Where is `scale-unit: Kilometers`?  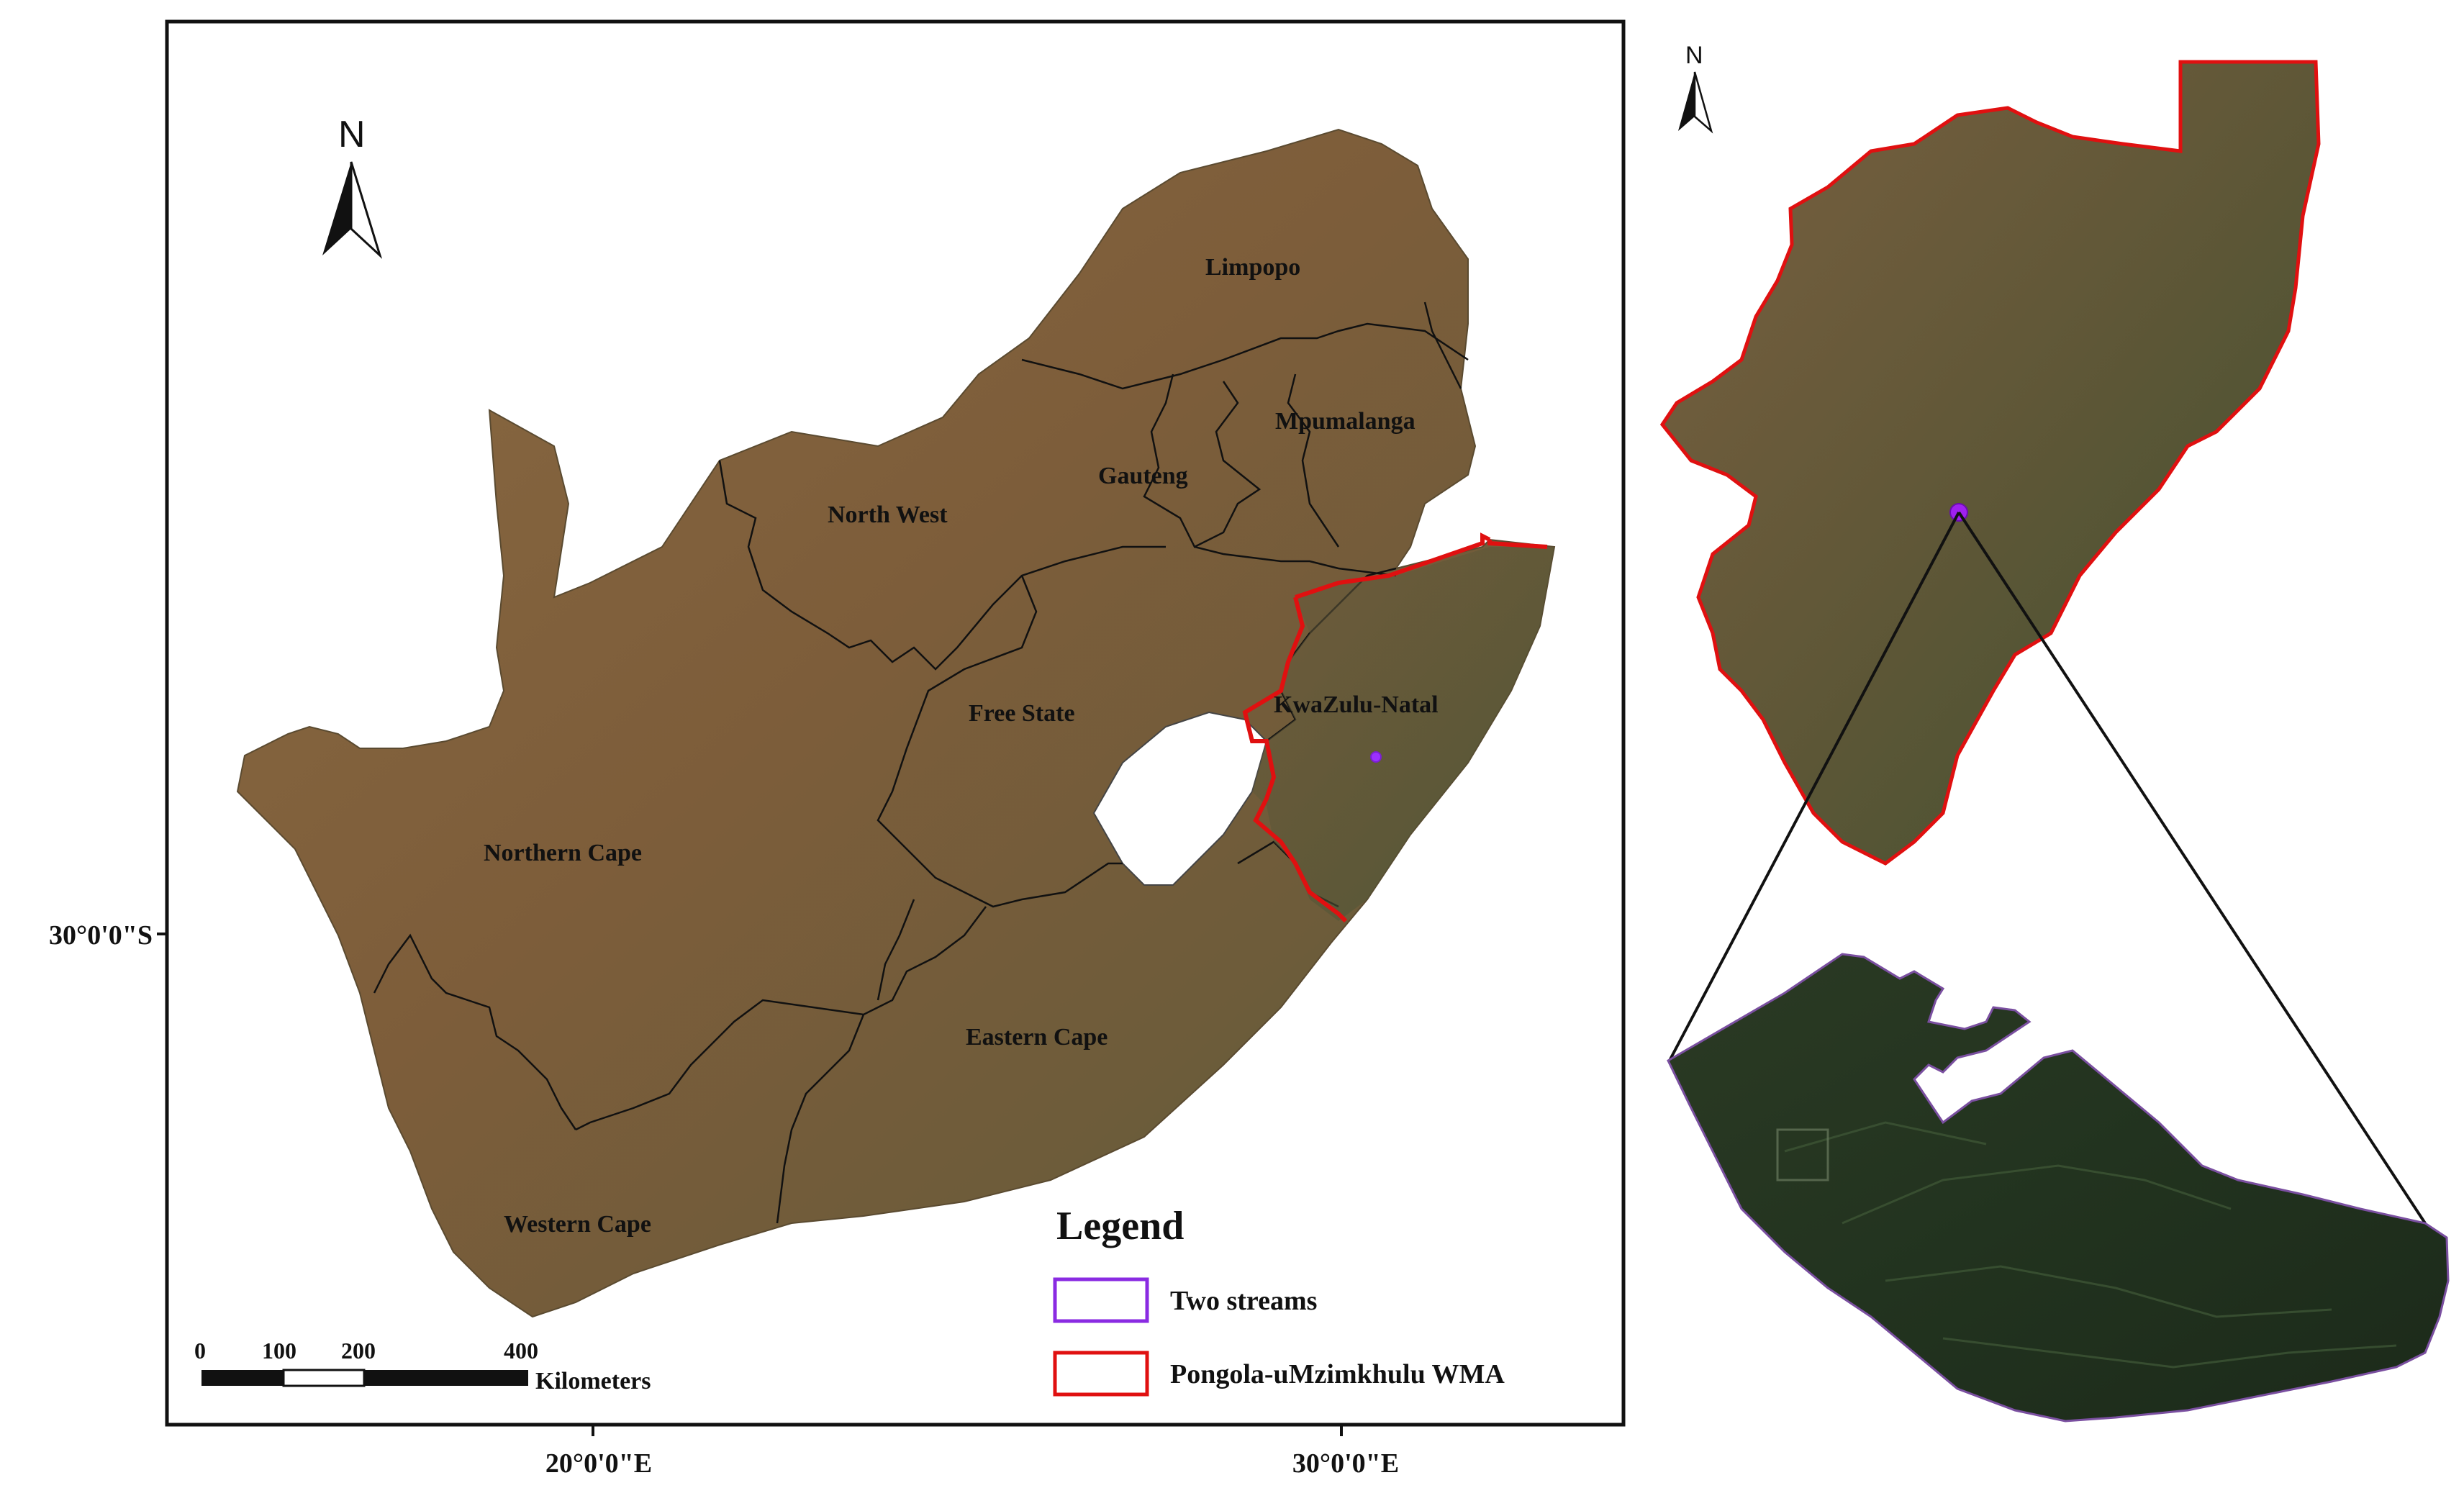 scale-unit: Kilometers is located at coordinates (593, 1381).